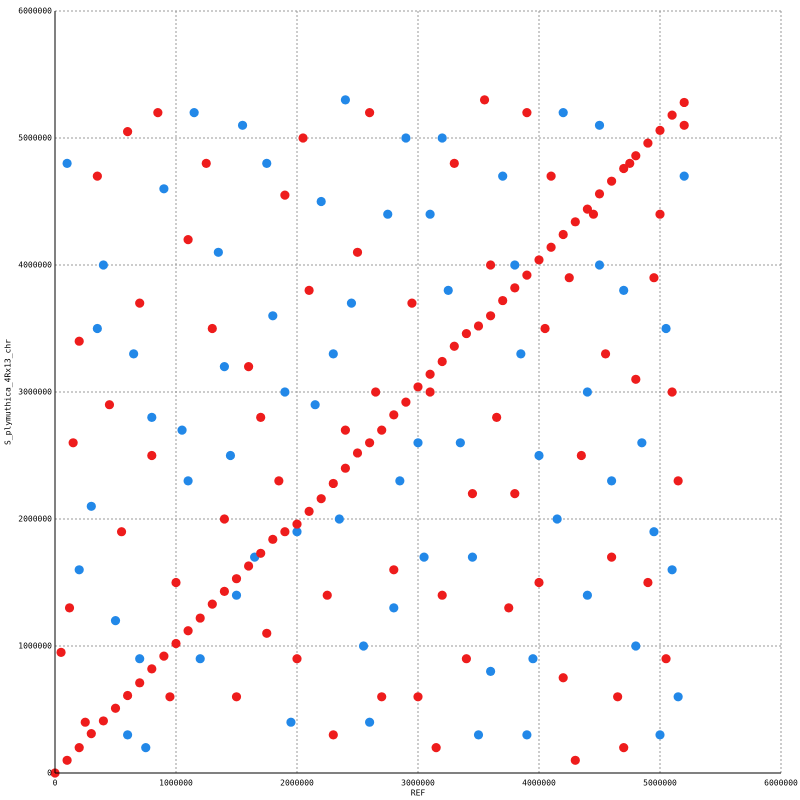 The width and height of the screenshot is (800, 800). Describe the element at coordinates (781, 783) in the screenshot. I see `x-tick-label: 6000000` at that location.